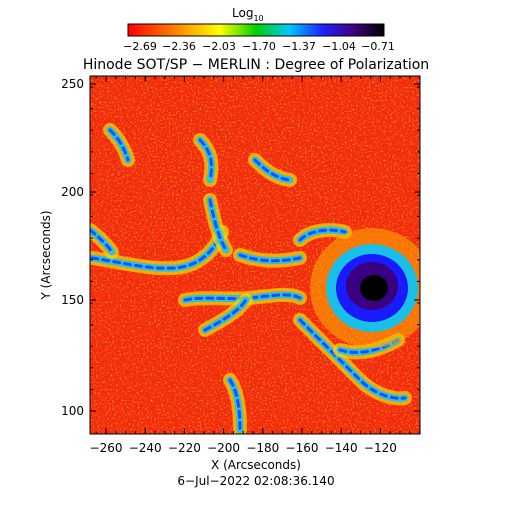  Describe the element at coordinates (184, 448) in the screenshot. I see `x-tick-label: −220` at that location.